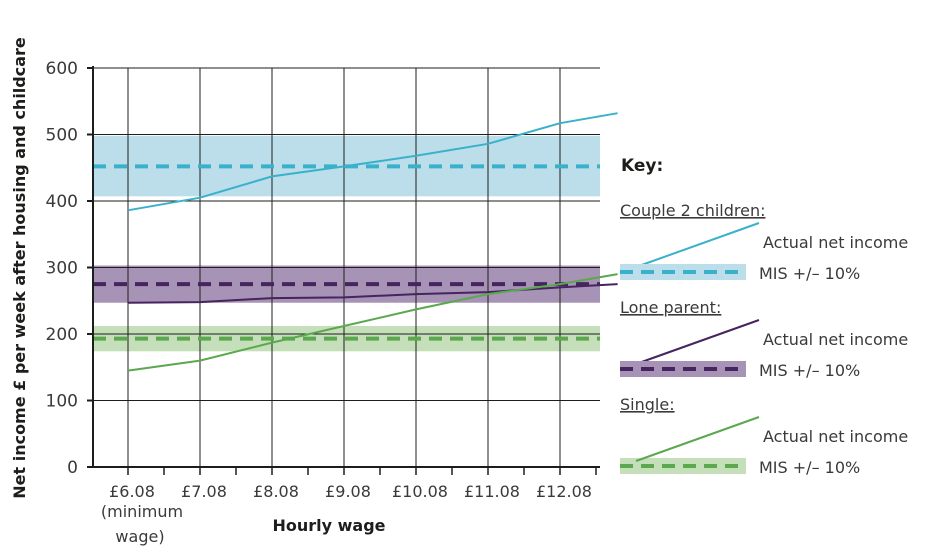 The image size is (929, 548). I want to click on legend-mis-label-0: MIS +/– 10%, so click(809, 273).